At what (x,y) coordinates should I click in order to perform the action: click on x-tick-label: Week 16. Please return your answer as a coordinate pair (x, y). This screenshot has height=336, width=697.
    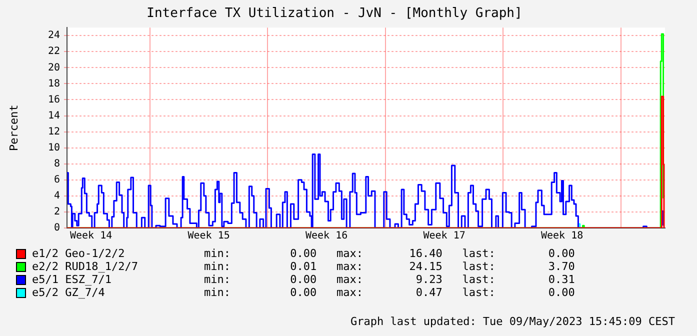
    Looking at the image, I should click on (326, 236).